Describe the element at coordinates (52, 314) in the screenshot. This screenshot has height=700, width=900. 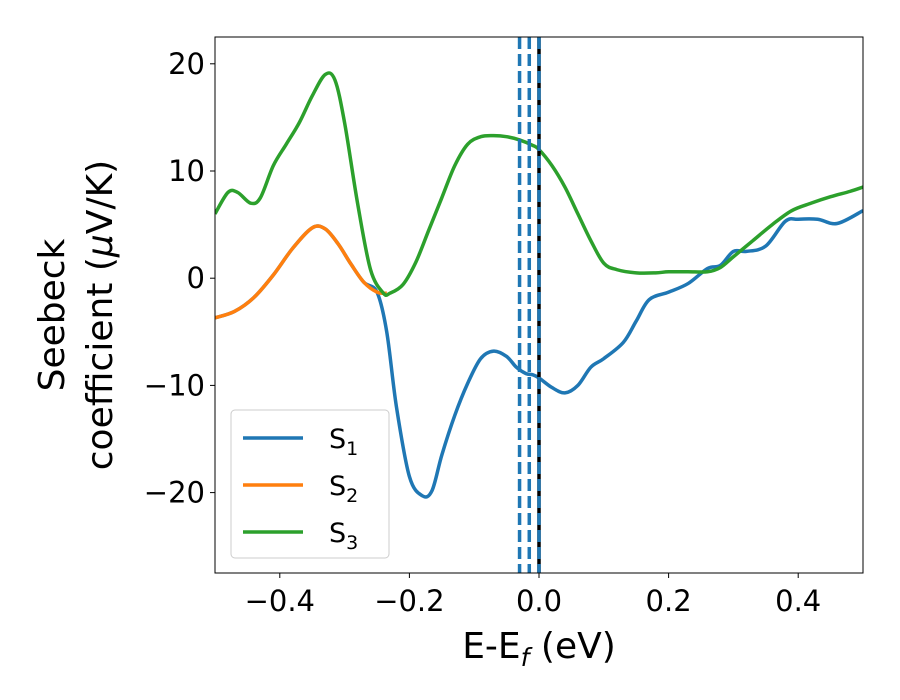
I see `y-axis-label-line1: Seebeck` at that location.